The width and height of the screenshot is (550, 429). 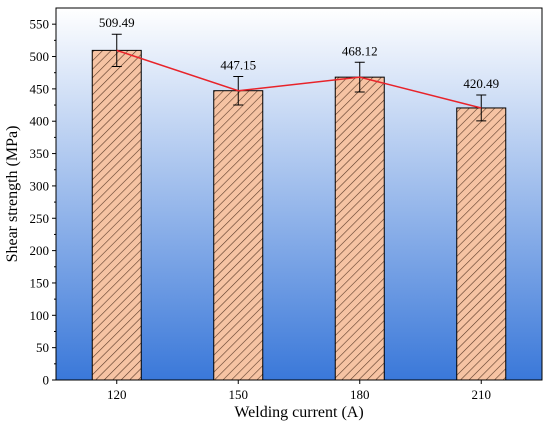 I want to click on x-axis-ticks: 120 150 180 210, so click(x=299, y=391).